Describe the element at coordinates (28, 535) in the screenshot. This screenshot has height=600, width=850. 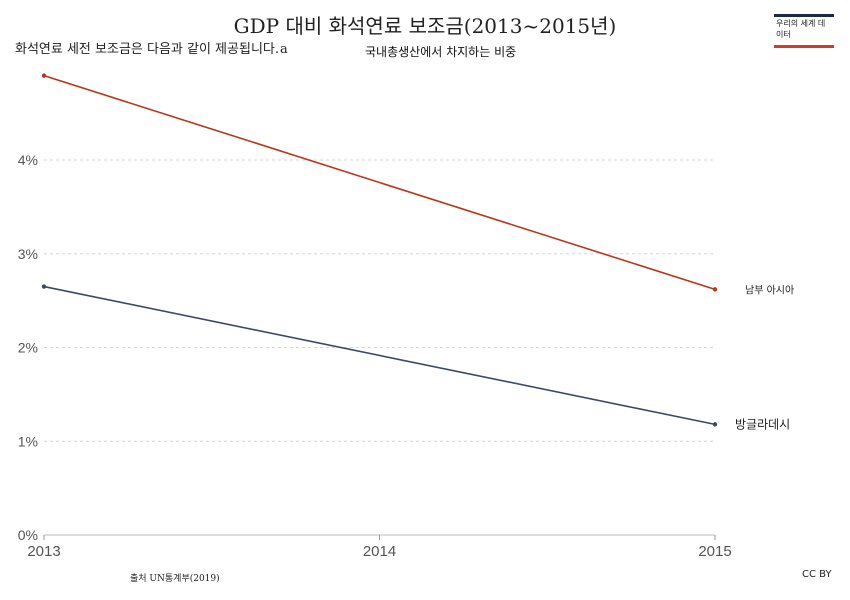
I see `y-tick-label: 0%` at that location.